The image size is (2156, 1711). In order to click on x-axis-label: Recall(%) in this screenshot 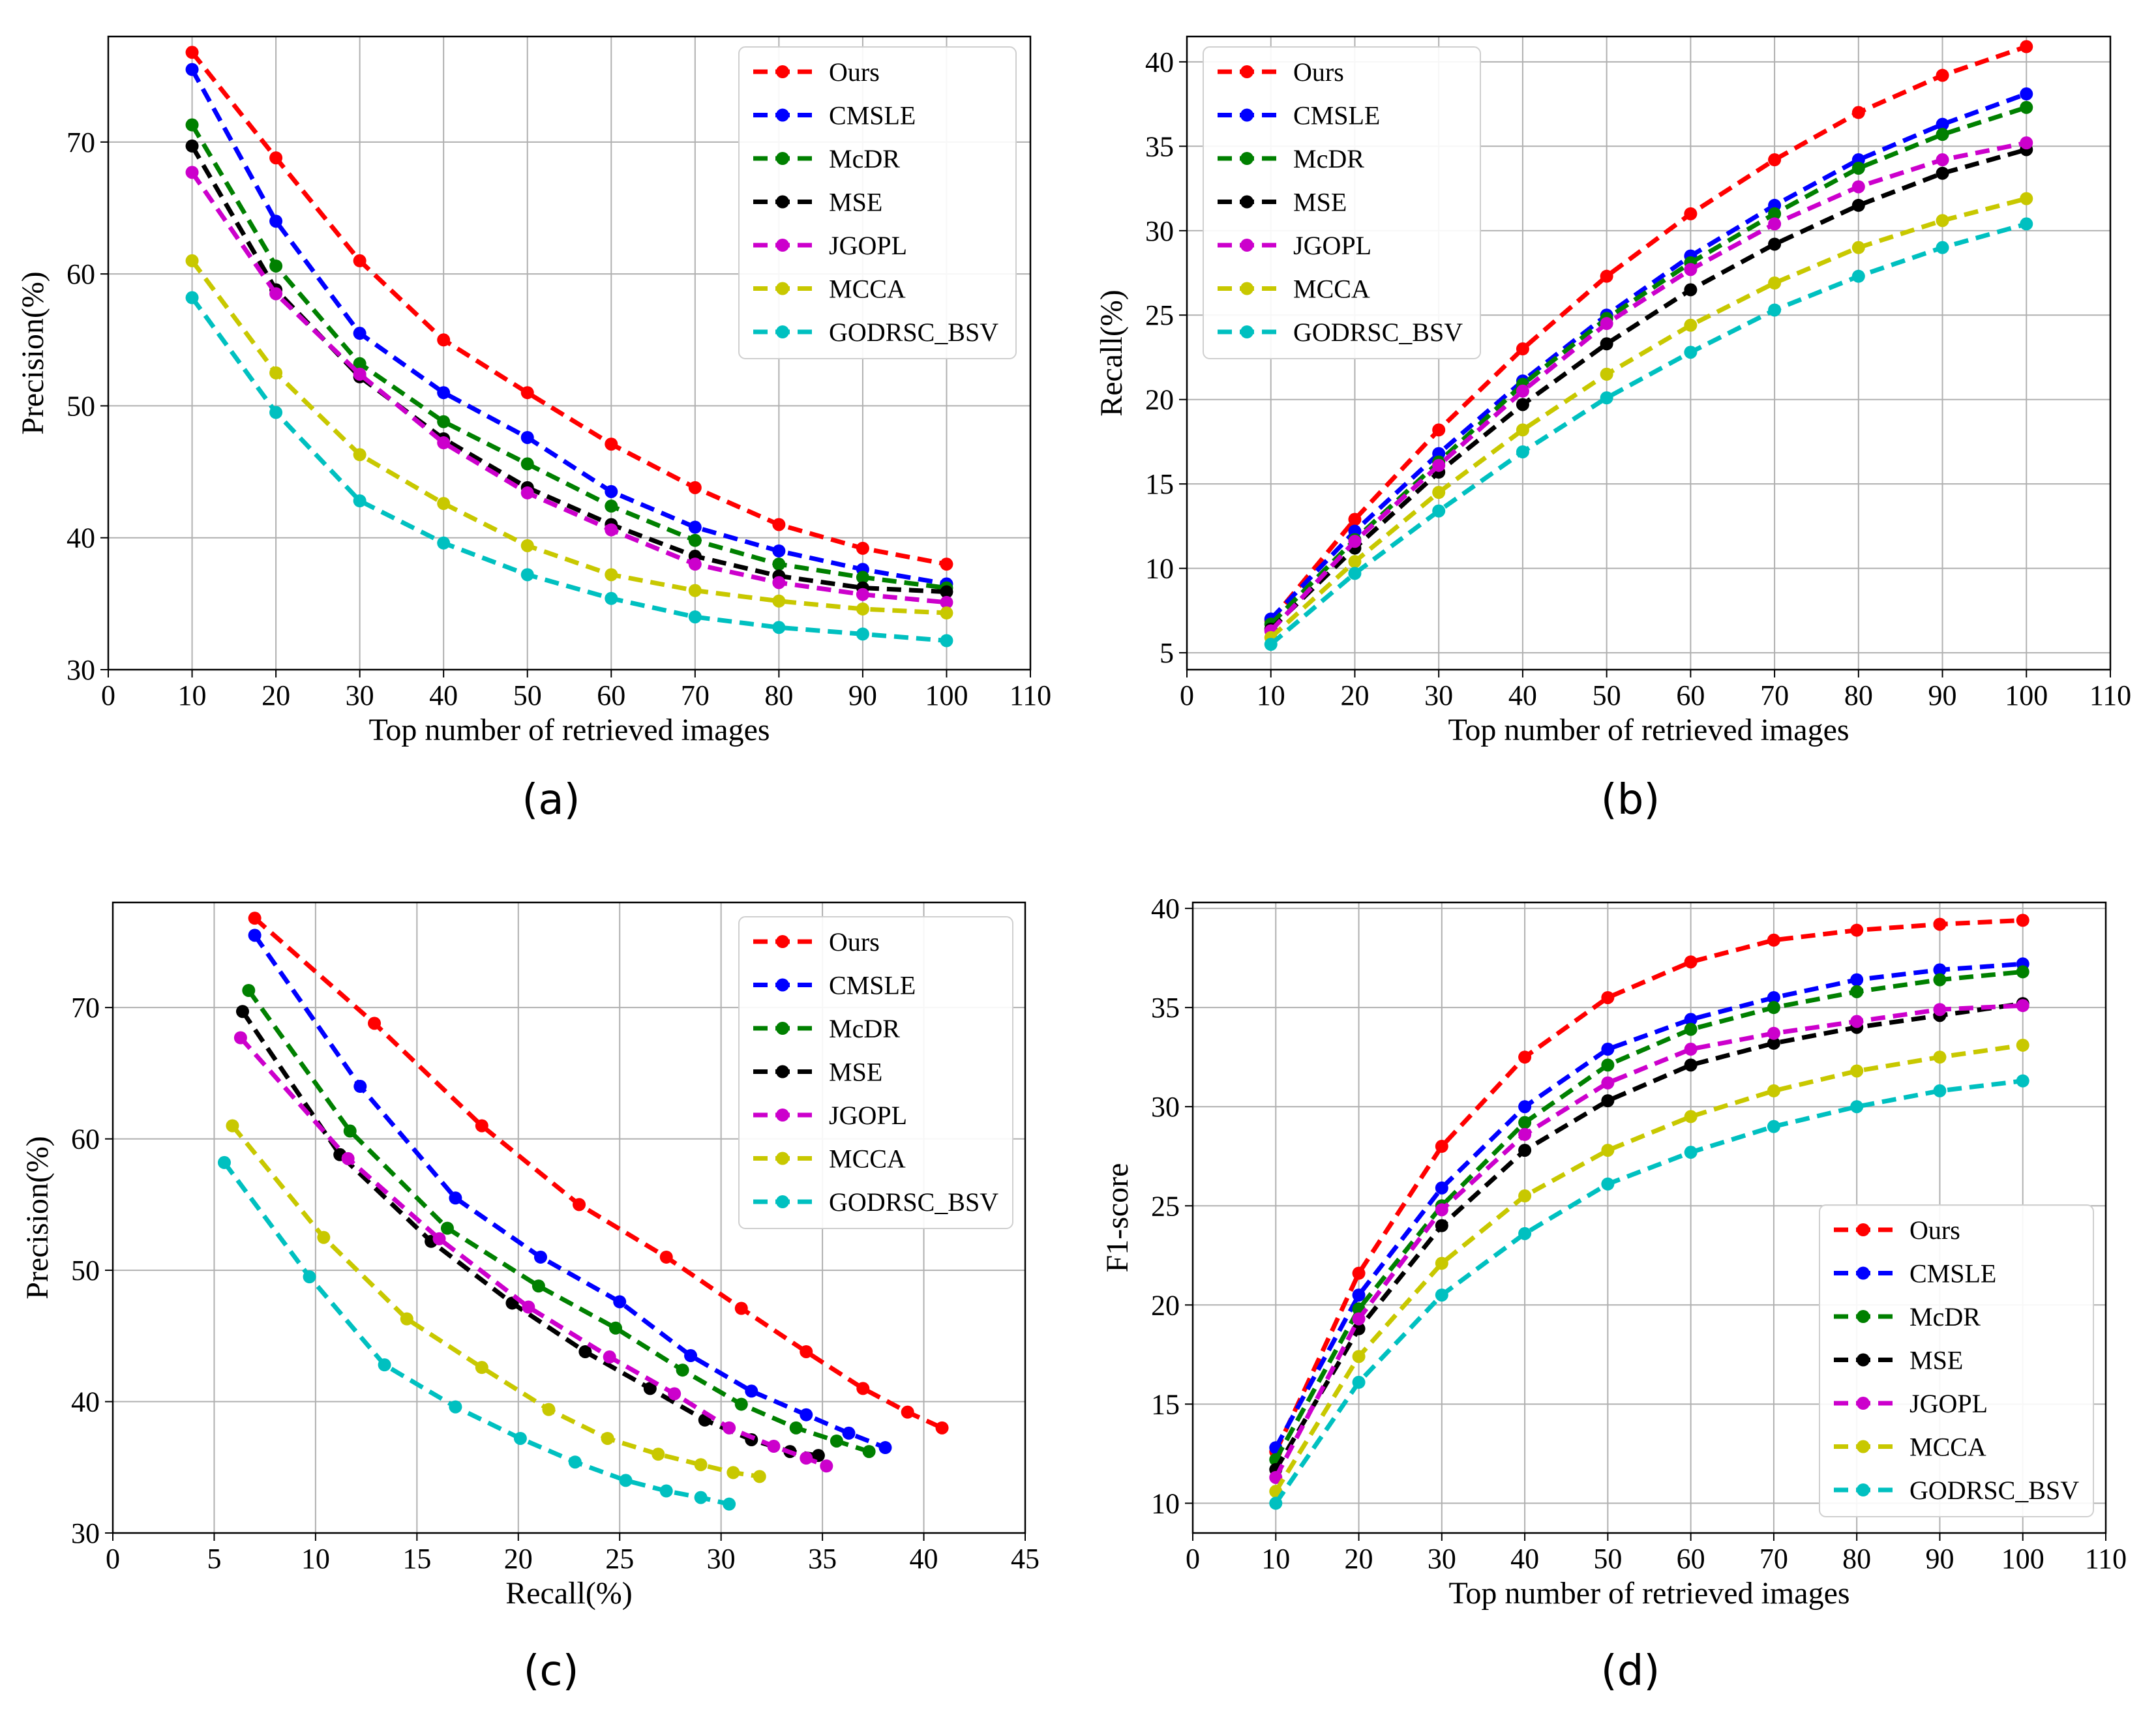, I will do `click(569, 1594)`.